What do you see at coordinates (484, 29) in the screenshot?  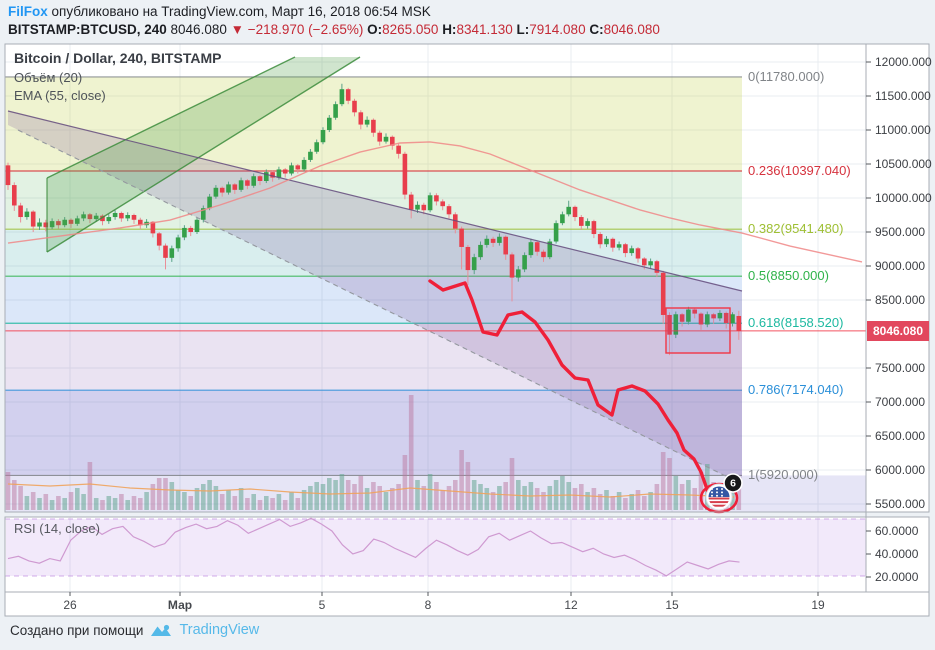 I see `high-value: 8341.130` at bounding box center [484, 29].